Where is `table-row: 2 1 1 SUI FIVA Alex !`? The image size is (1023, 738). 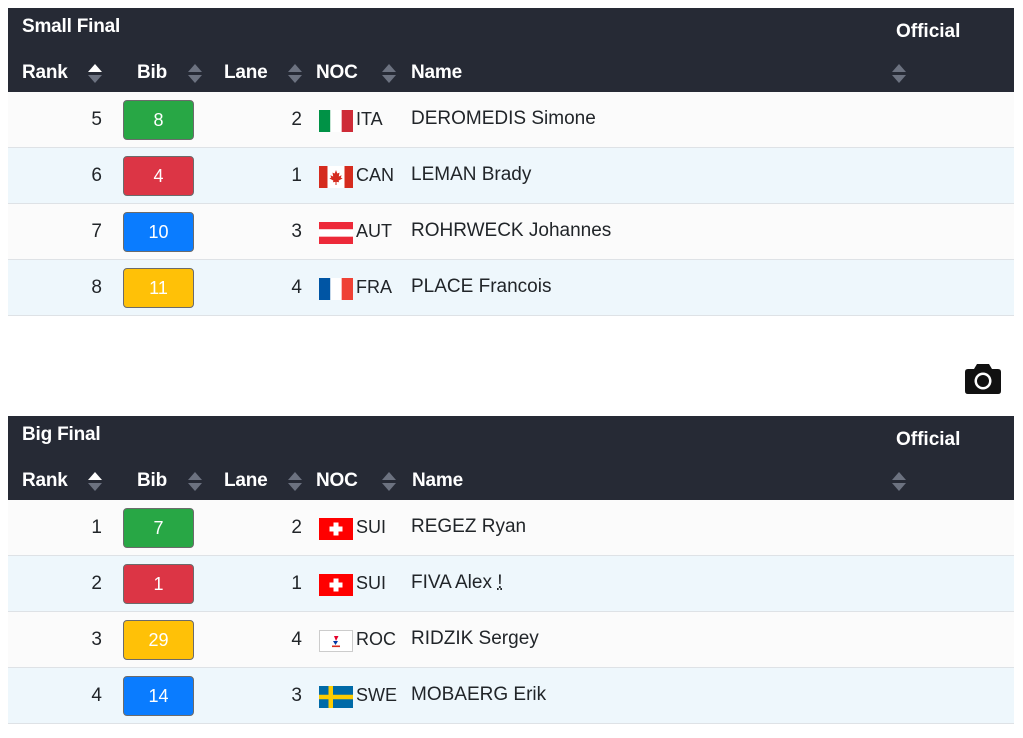
table-row: 2 1 1 SUI FIVA Alex ! is located at coordinates (511, 584).